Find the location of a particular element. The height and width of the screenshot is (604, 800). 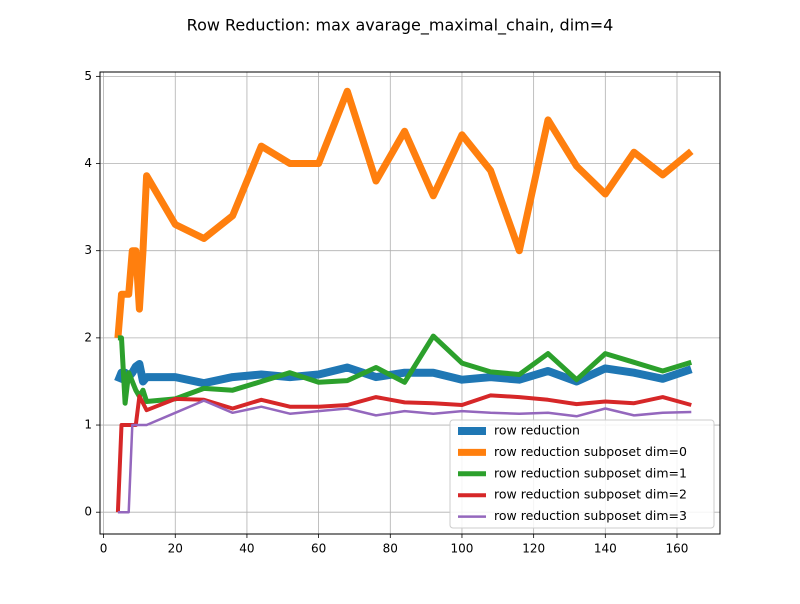

x-tick-label: 60 is located at coordinates (318, 549).